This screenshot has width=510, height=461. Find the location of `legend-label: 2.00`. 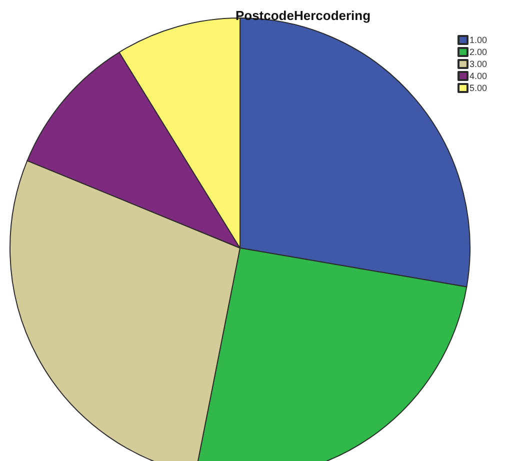

legend-label: 2.00 is located at coordinates (478, 52).